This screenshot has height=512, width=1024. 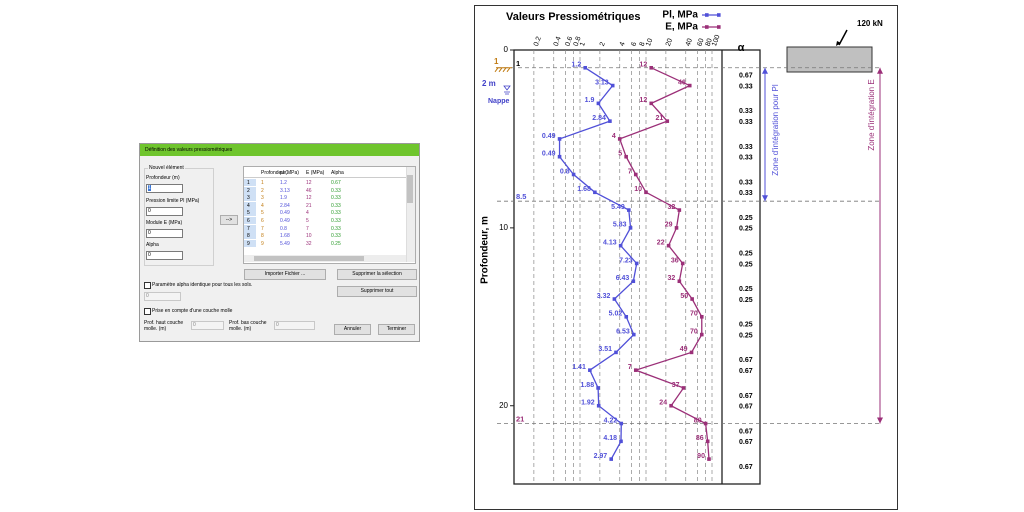 I want to click on finish-button: Terminer, so click(x=396, y=329).